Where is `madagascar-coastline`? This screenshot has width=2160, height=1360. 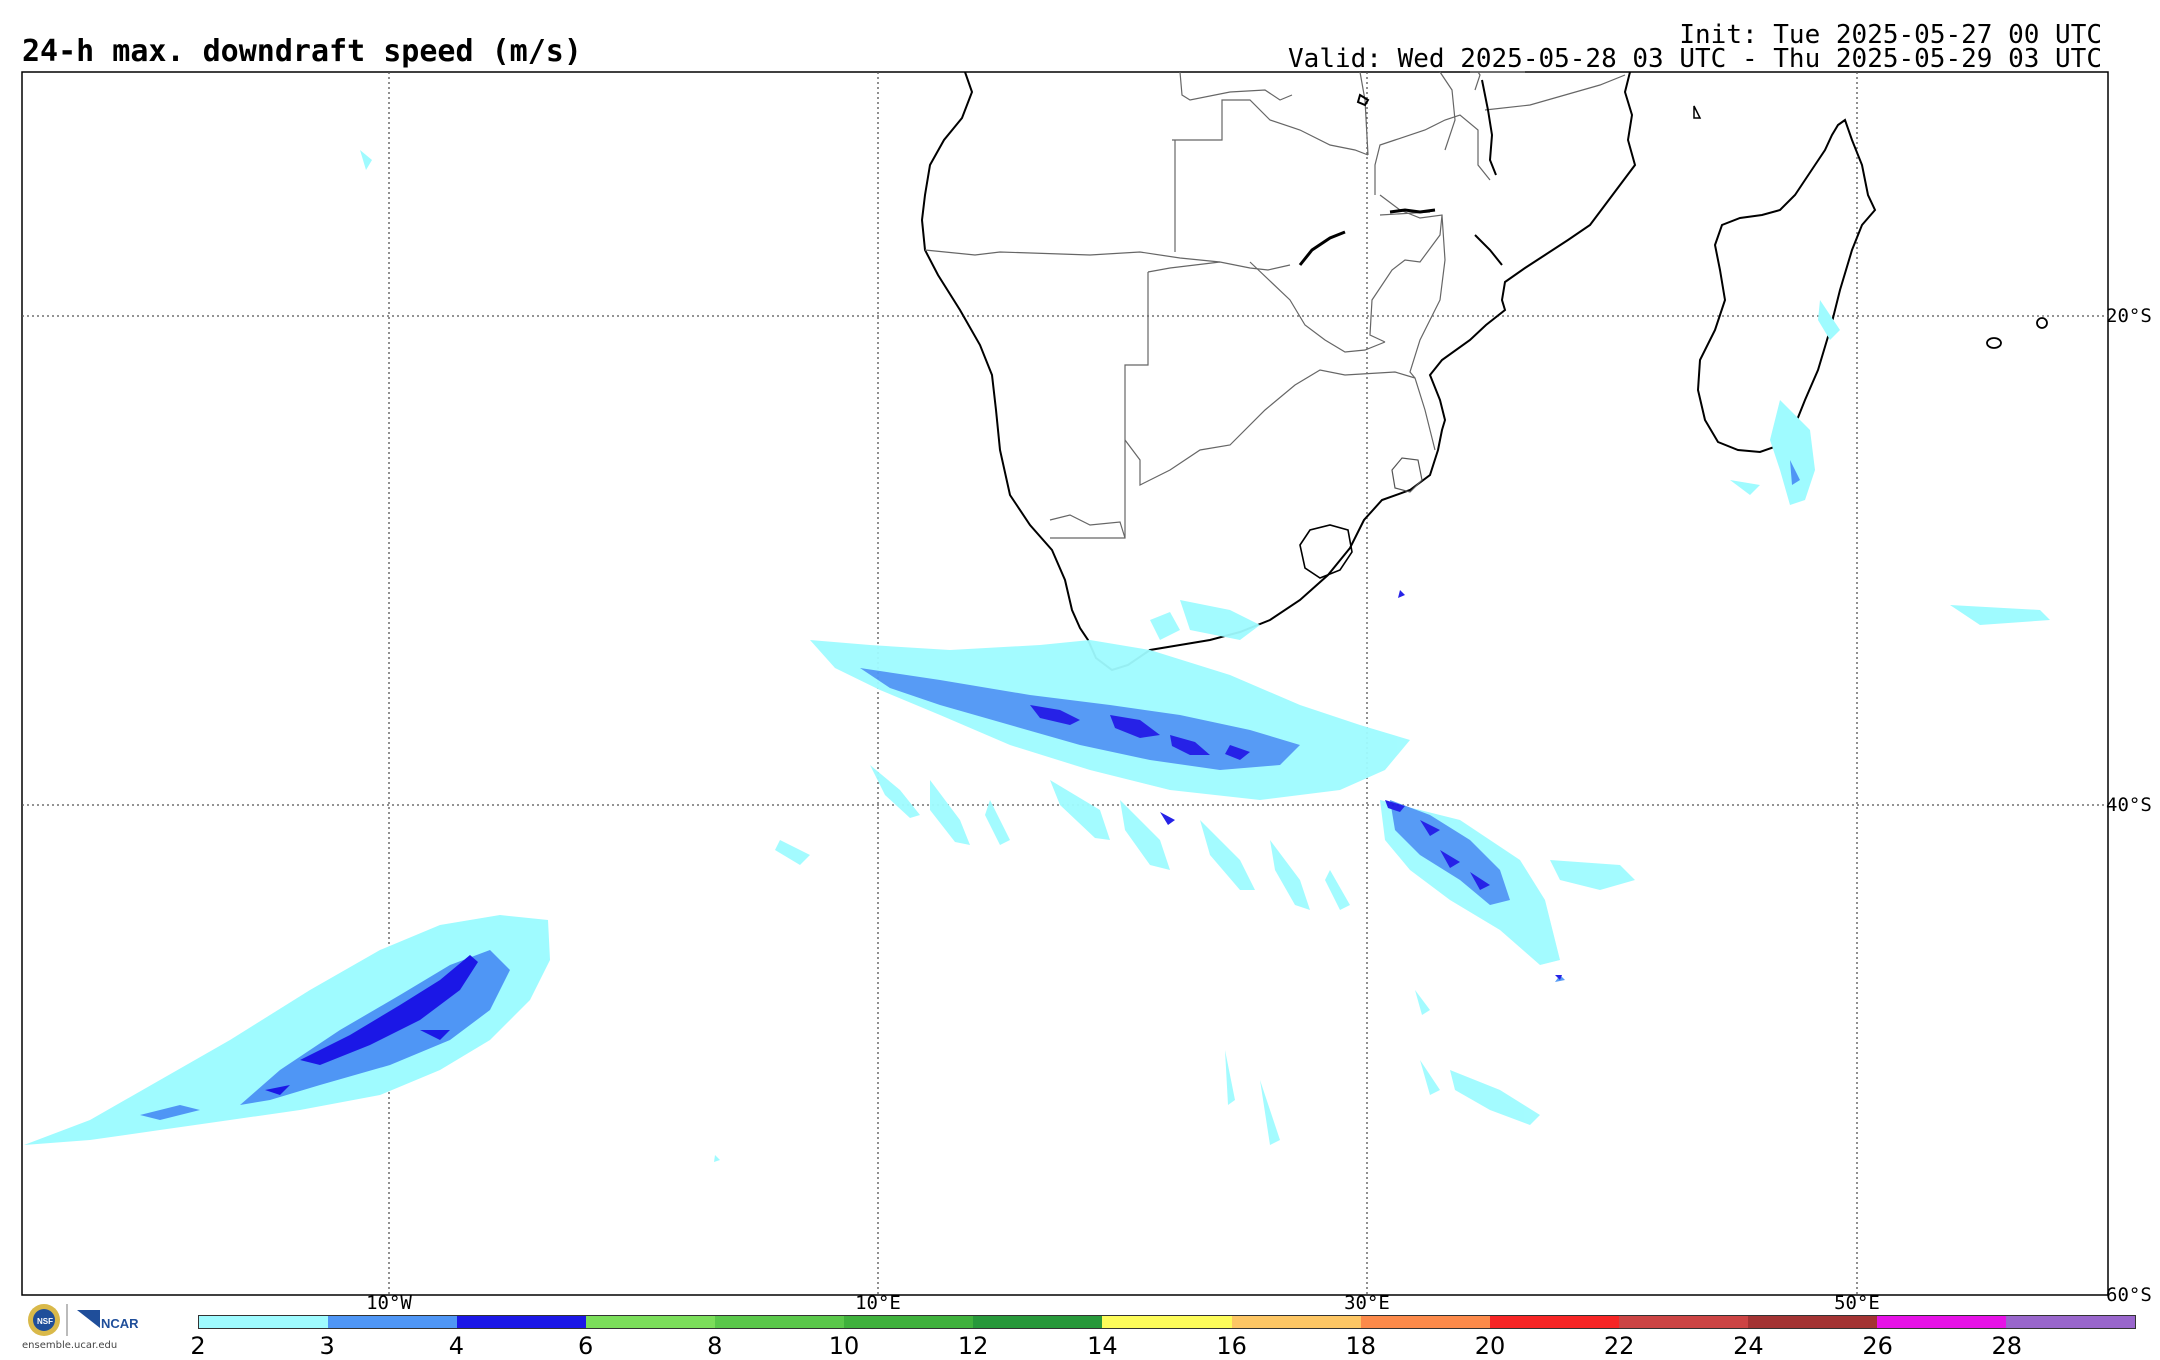
madagascar-coastline is located at coordinates (1786, 286).